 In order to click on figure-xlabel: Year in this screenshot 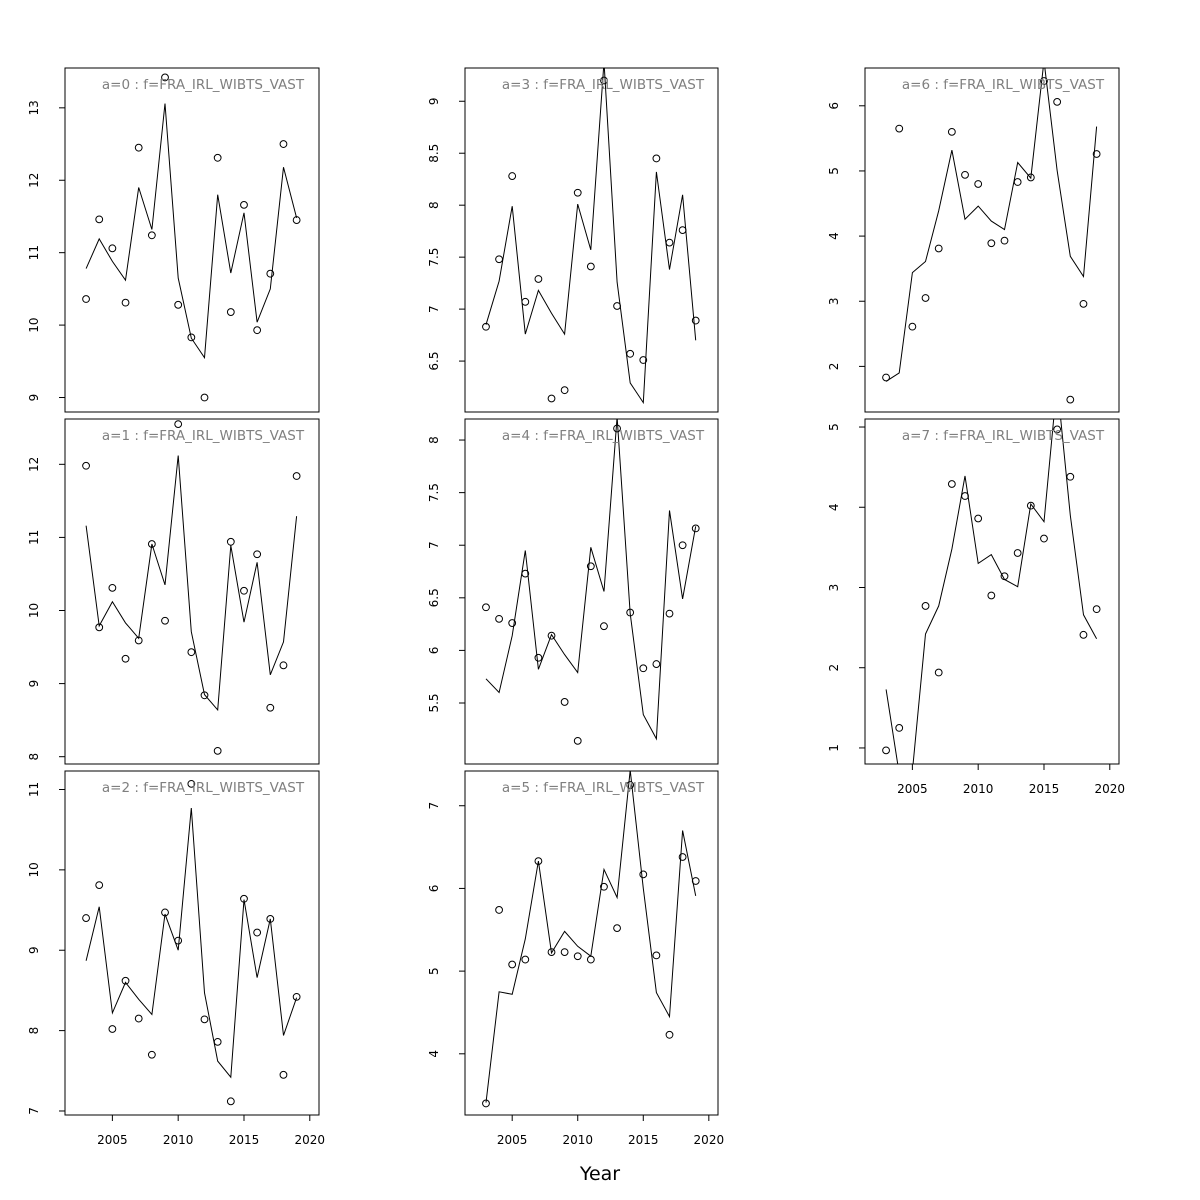, I will do `click(599, 1174)`.